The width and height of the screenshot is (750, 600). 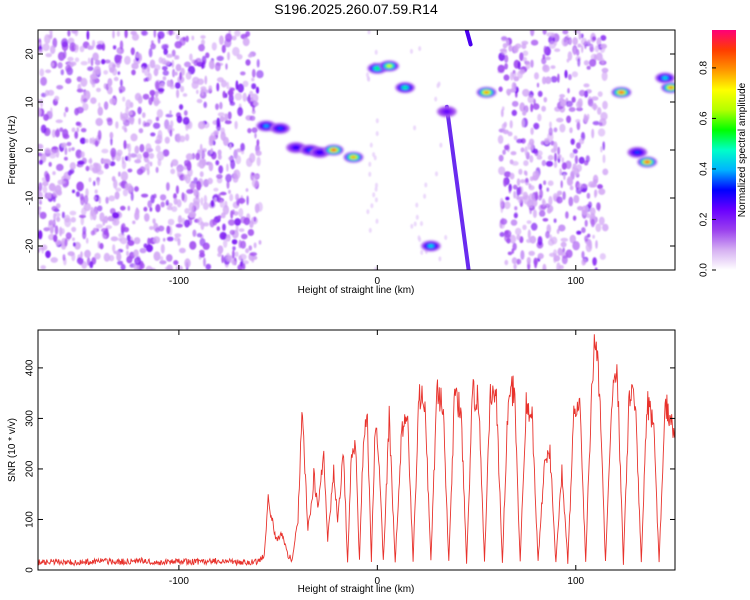 I want to click on signal-feature, so click(x=389, y=66).